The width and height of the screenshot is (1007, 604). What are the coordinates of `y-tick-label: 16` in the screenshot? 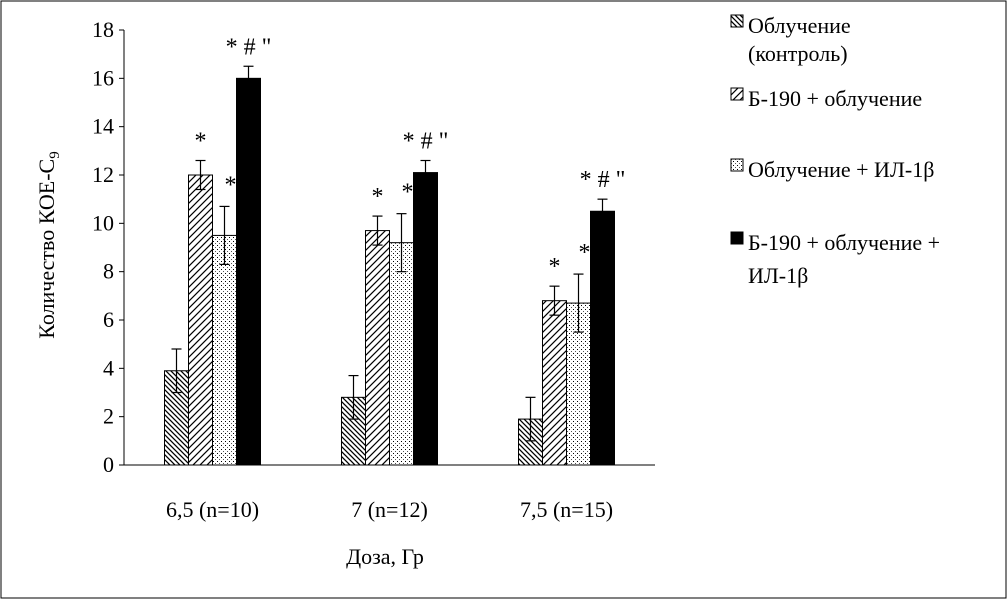 It's located at (103, 77).